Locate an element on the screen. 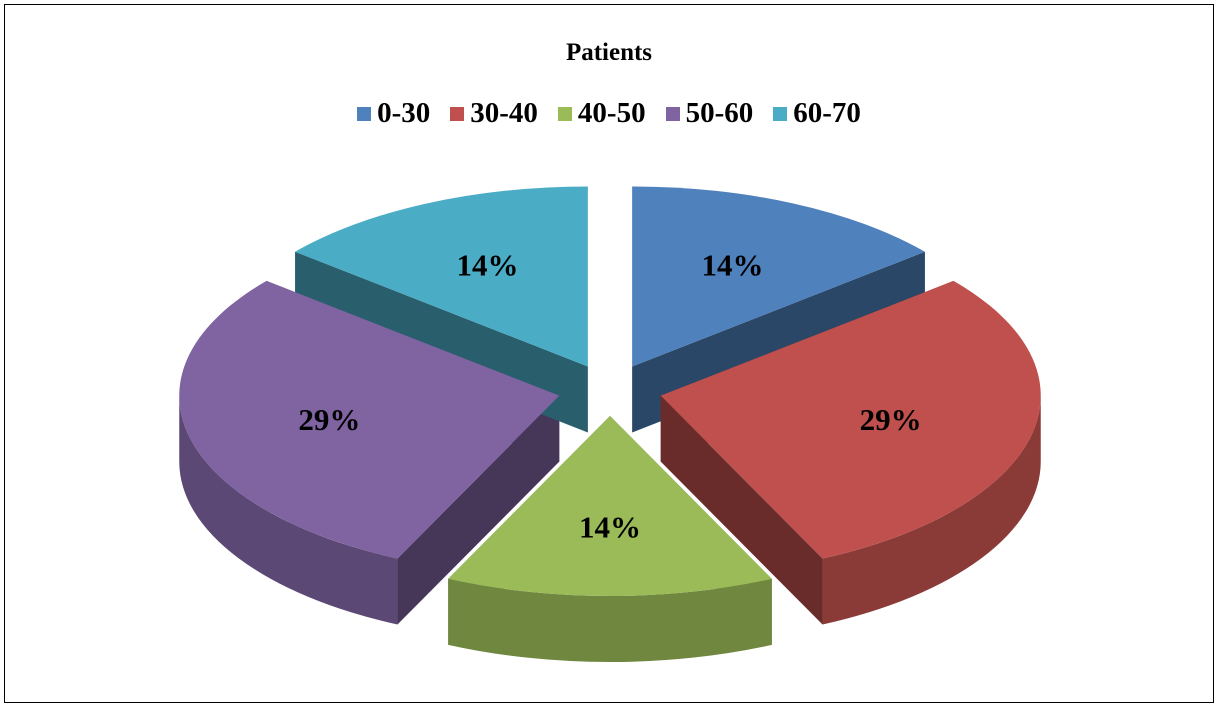 This screenshot has width=1218, height=707. legend-item-0-30: 0-30 is located at coordinates (393, 113).